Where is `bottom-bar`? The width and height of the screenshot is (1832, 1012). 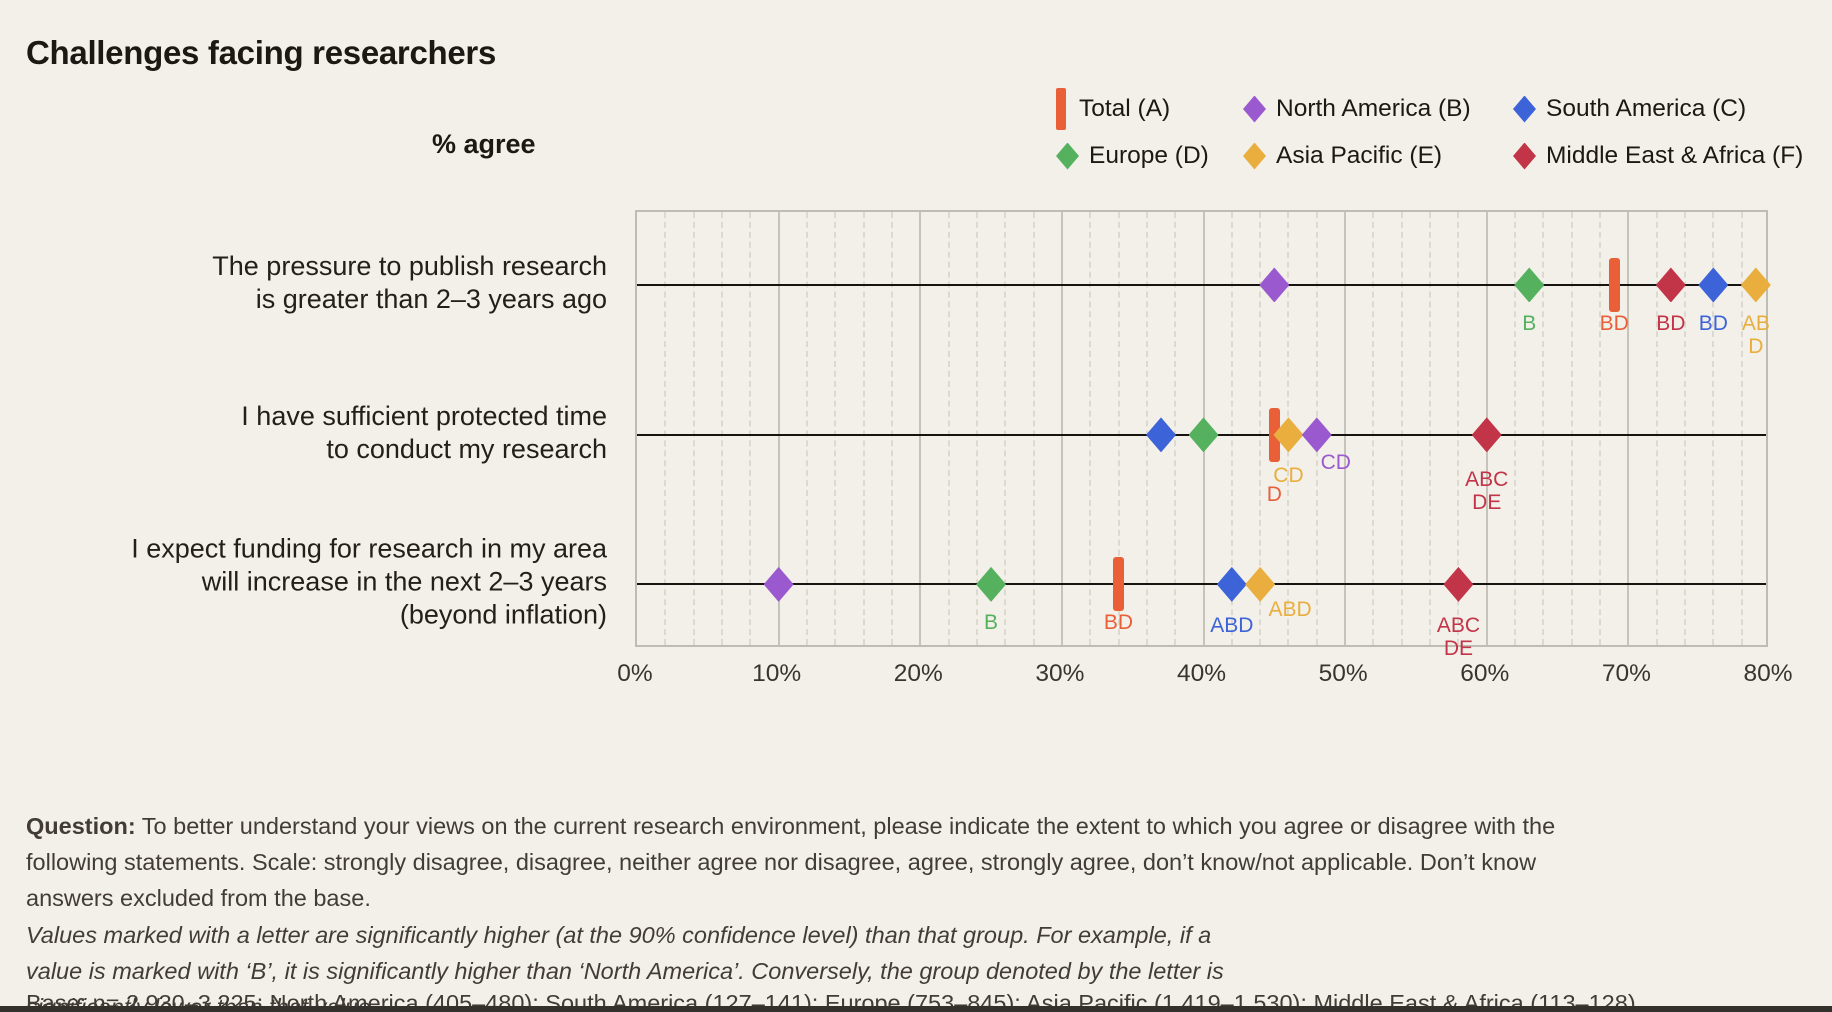
bottom-bar is located at coordinates (916, 1009).